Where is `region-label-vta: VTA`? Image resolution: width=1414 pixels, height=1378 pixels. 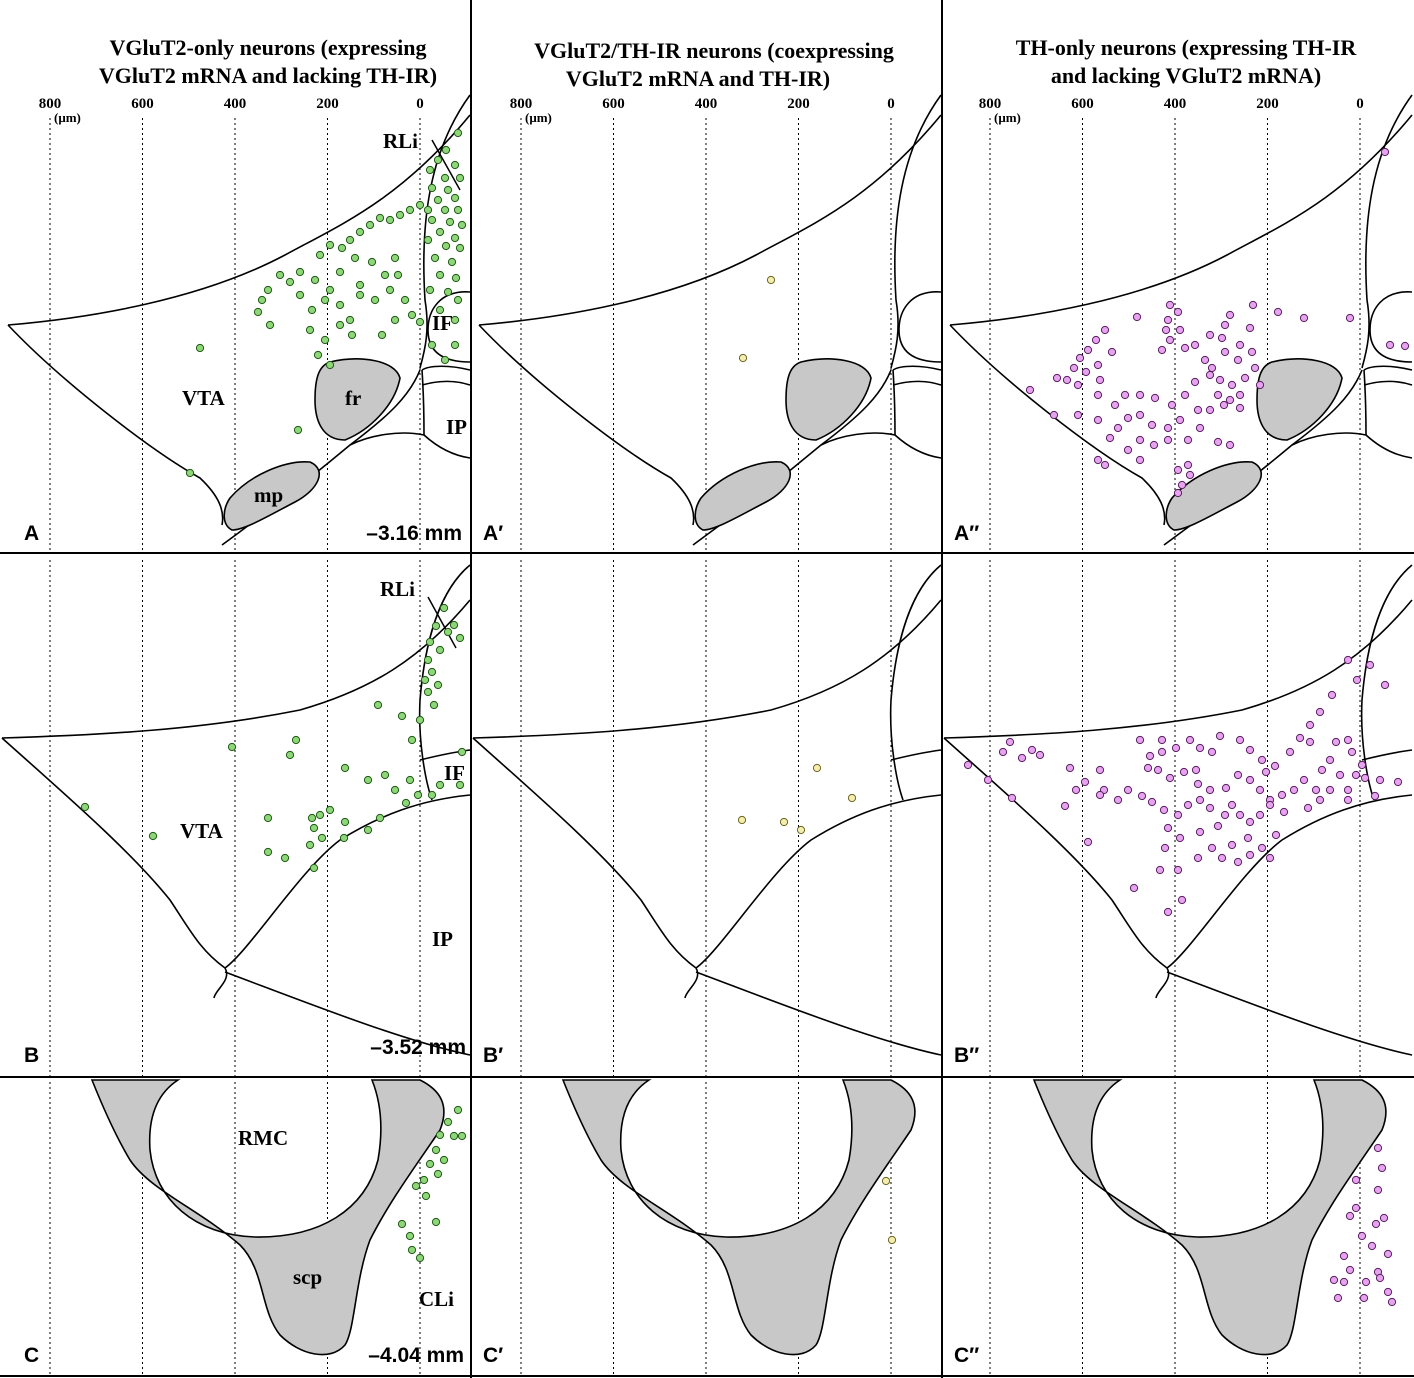
region-label-vta: VTA is located at coordinates (204, 398).